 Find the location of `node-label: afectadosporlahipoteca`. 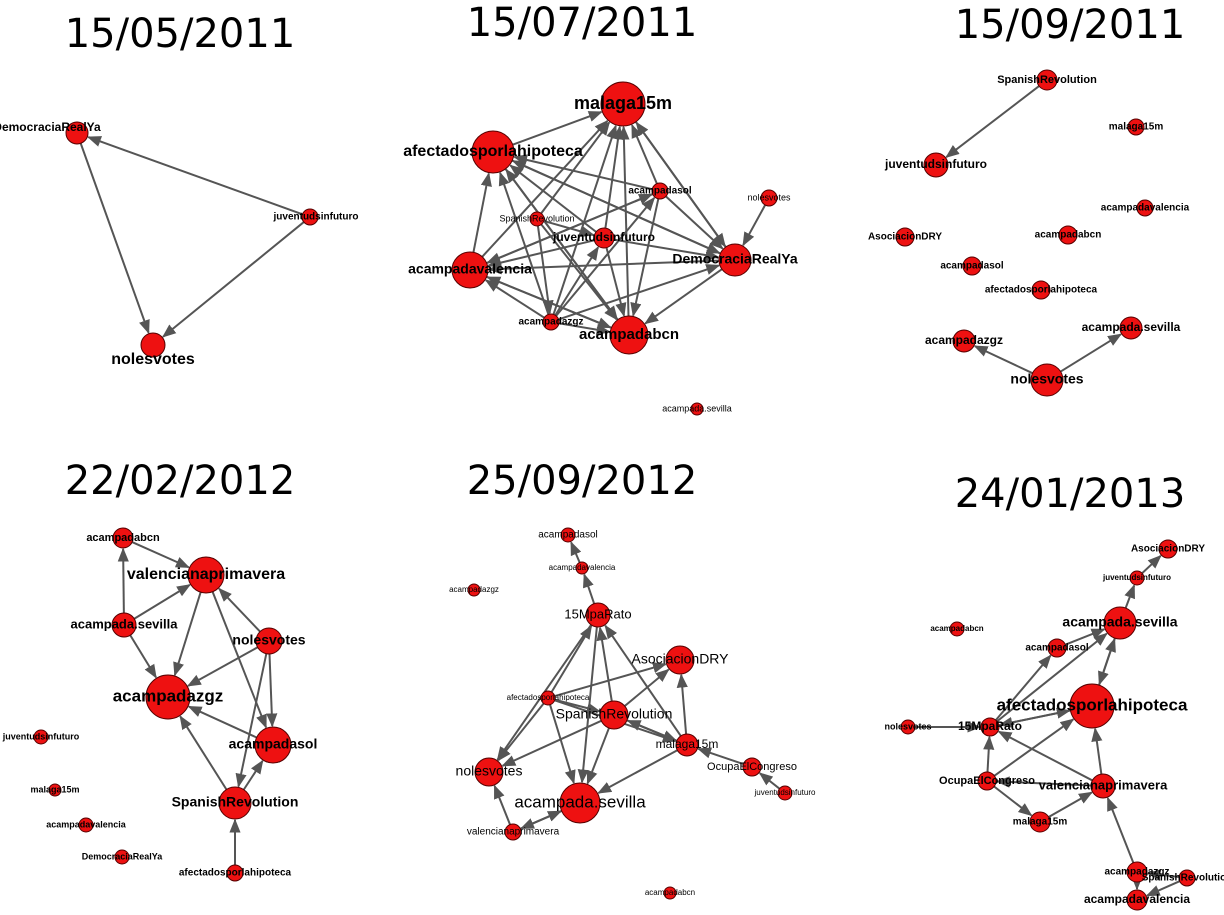

node-label: afectadosporlahipoteca is located at coordinates (493, 151).